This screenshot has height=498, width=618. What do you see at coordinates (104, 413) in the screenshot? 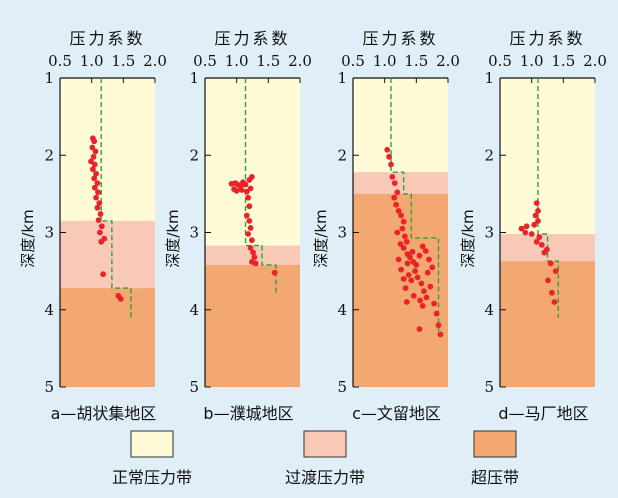
I see `panel-caption: a—胡状集地区` at bounding box center [104, 413].